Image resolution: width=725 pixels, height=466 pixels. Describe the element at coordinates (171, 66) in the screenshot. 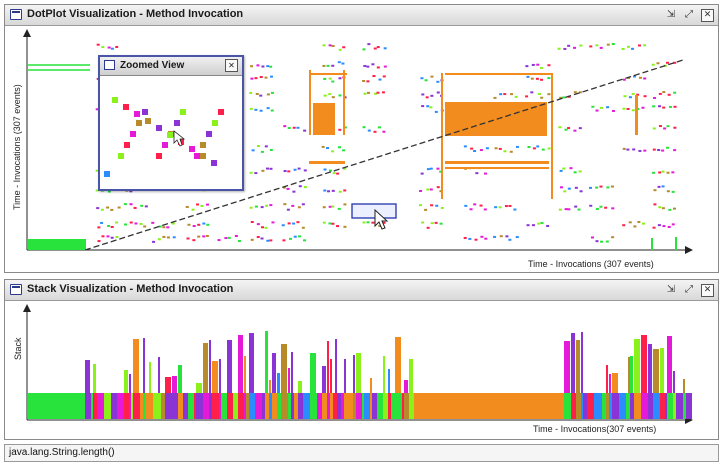

I see `zoomed-view-titlebar: Zoomed View ✕` at that location.